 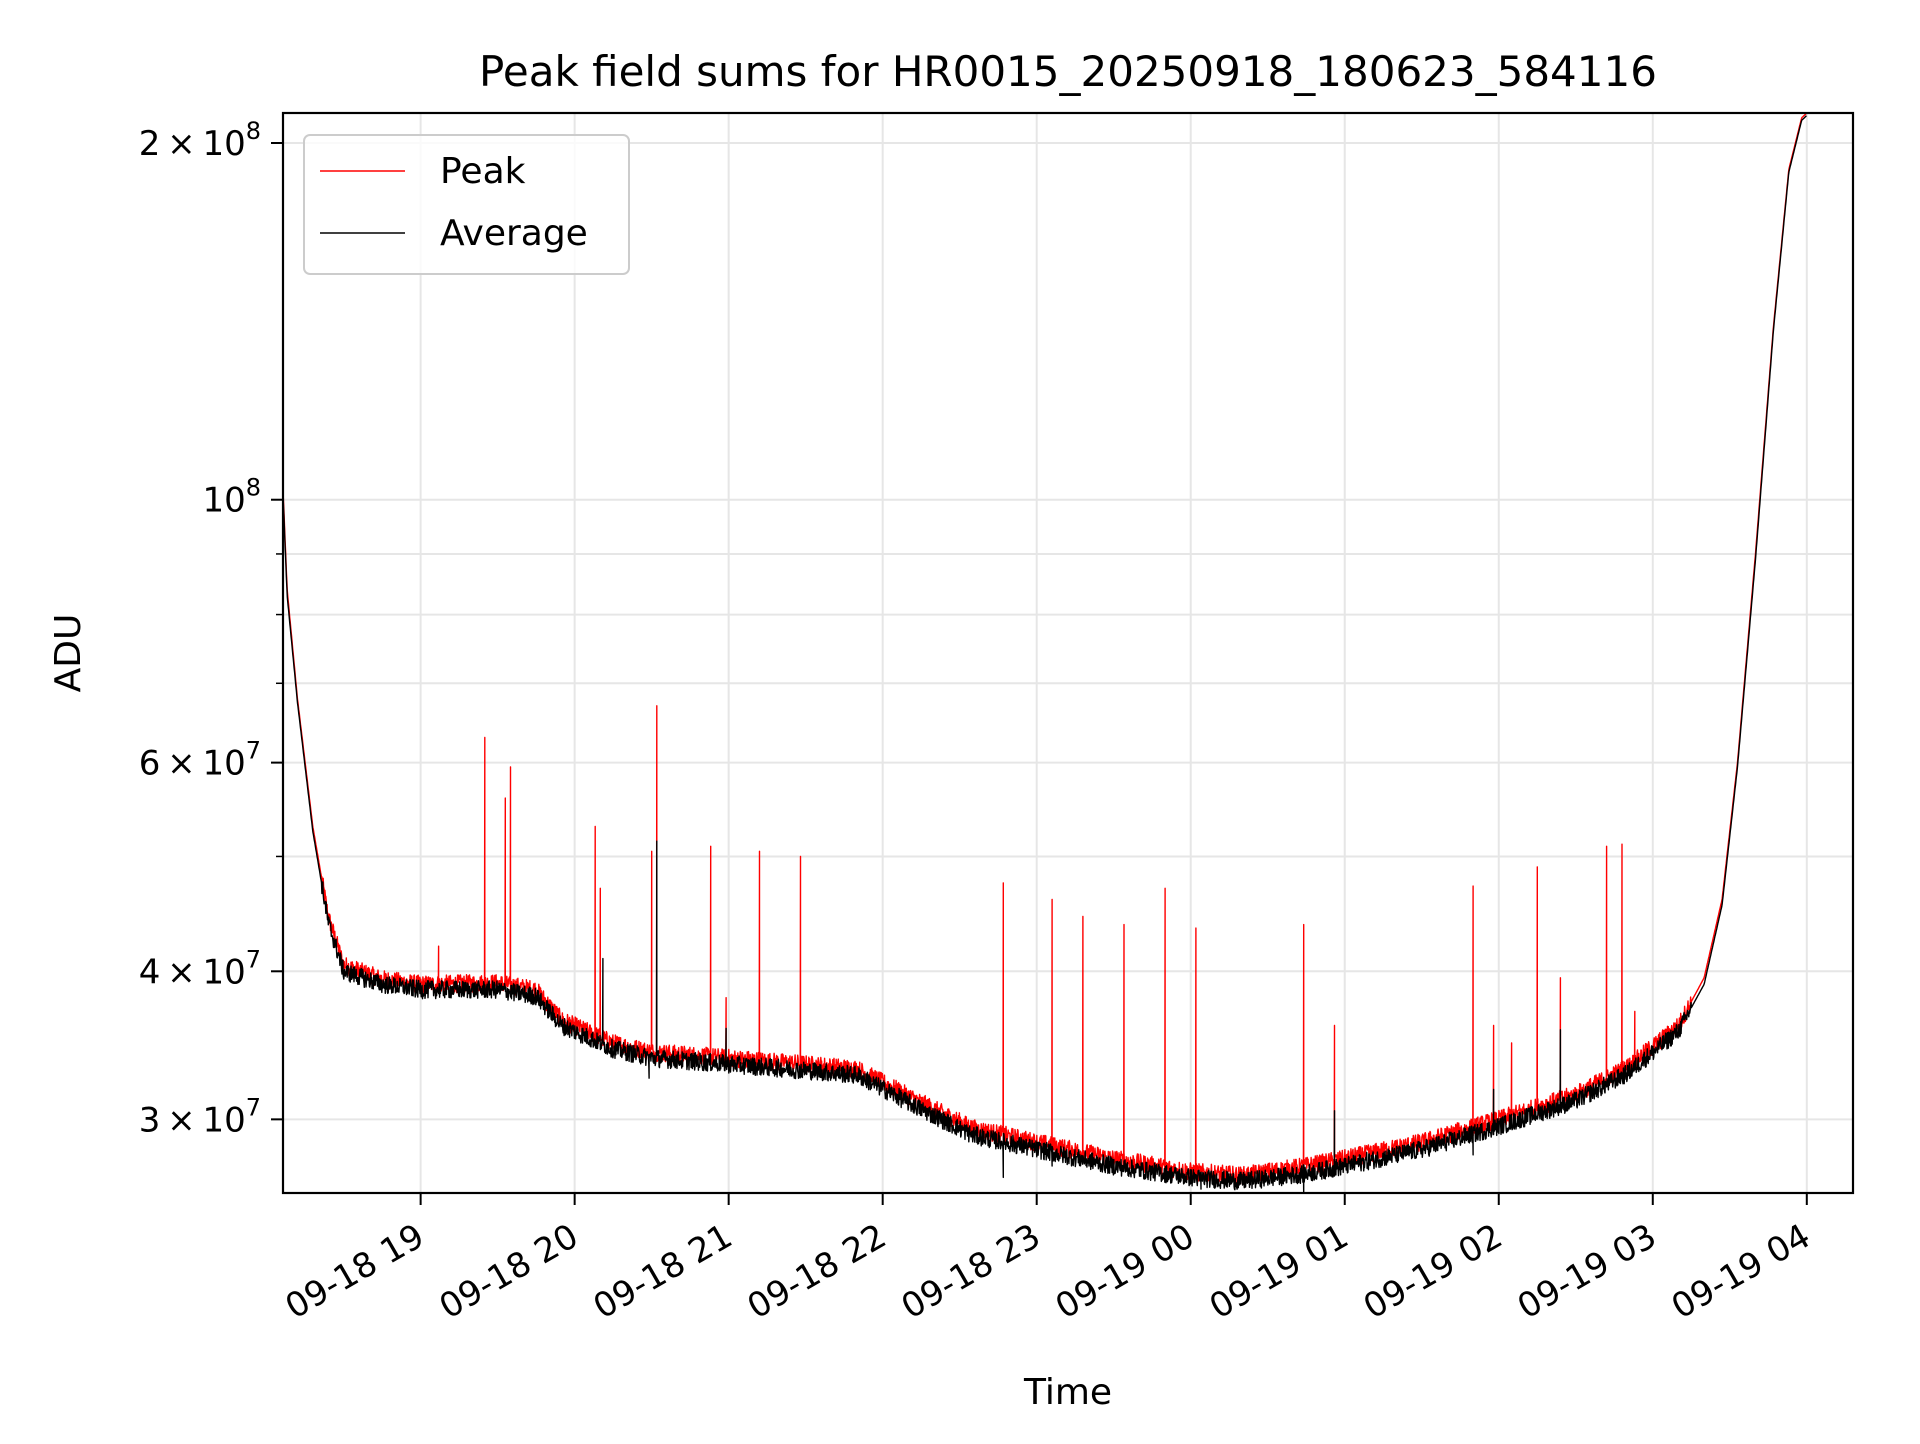 I want to click on legend-box, so click(x=466, y=204).